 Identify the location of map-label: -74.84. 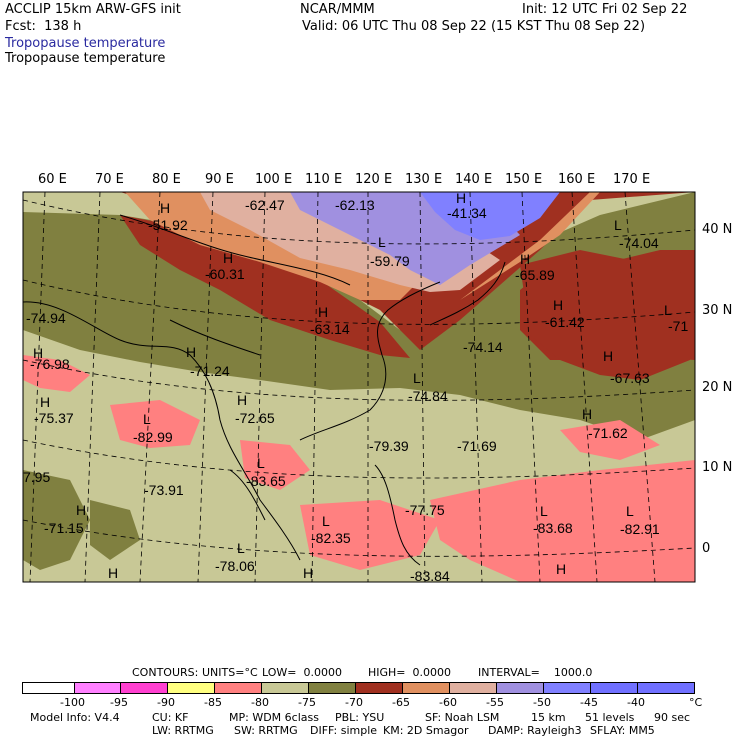
(428, 396).